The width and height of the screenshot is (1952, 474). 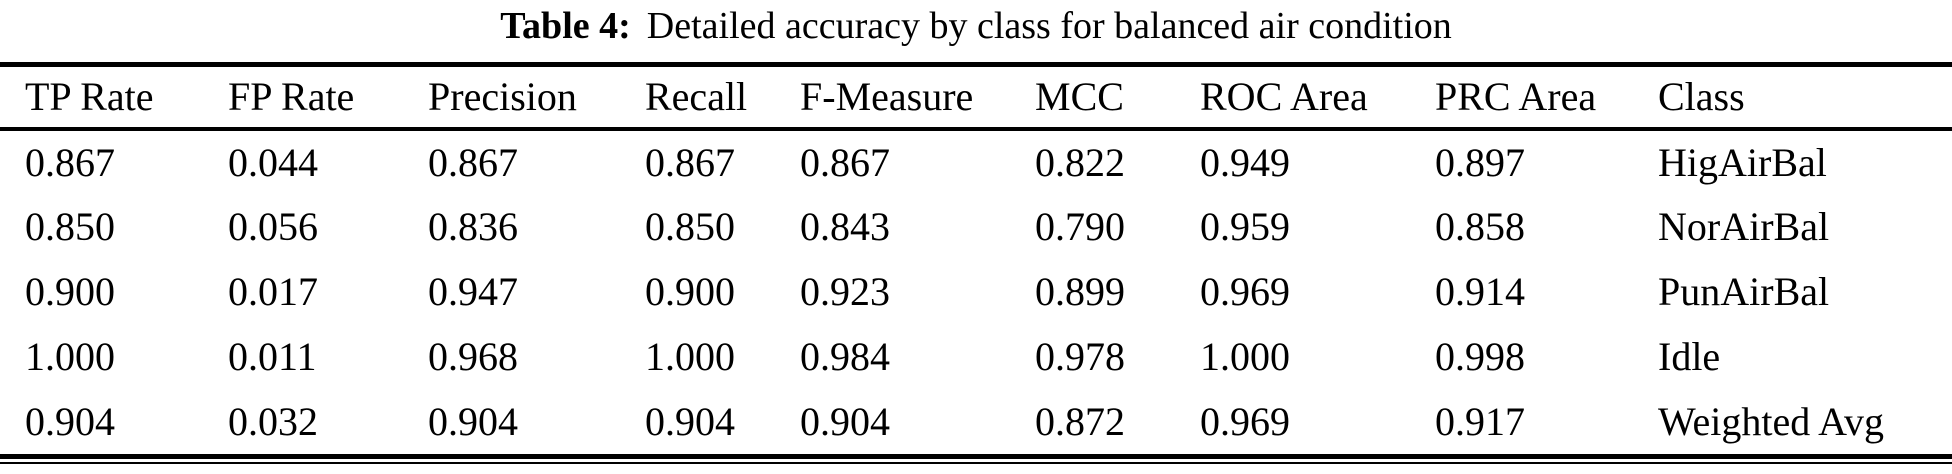 I want to click on table-bottom-rule, so click(x=976, y=458).